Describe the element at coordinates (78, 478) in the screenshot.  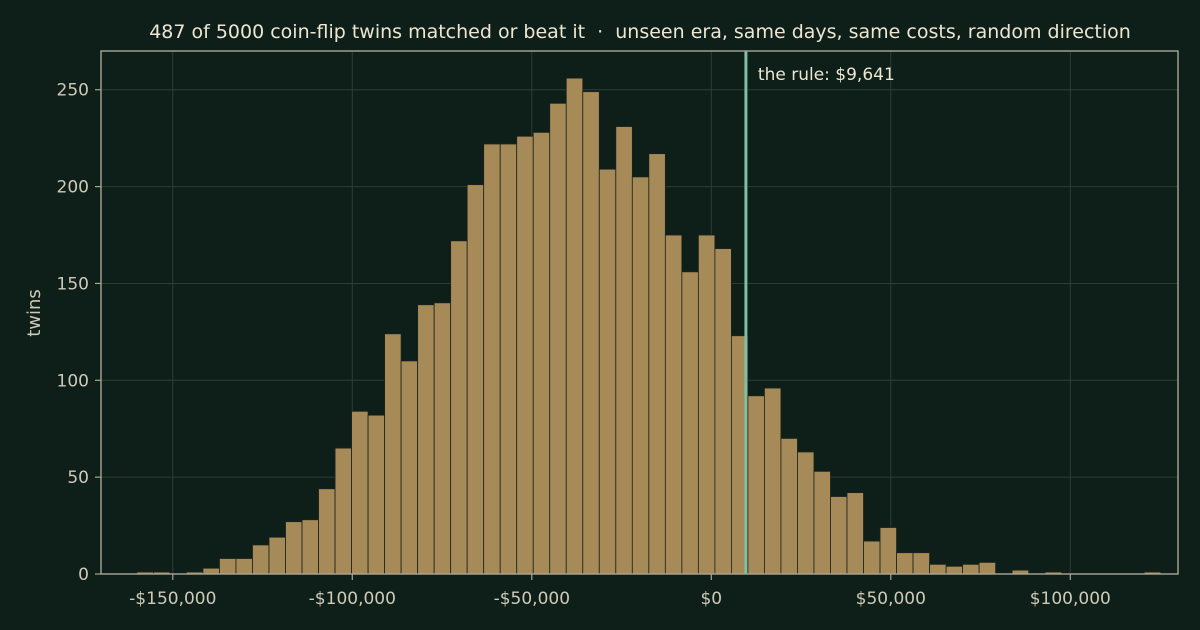
I see `y-tick-label: 50` at that location.